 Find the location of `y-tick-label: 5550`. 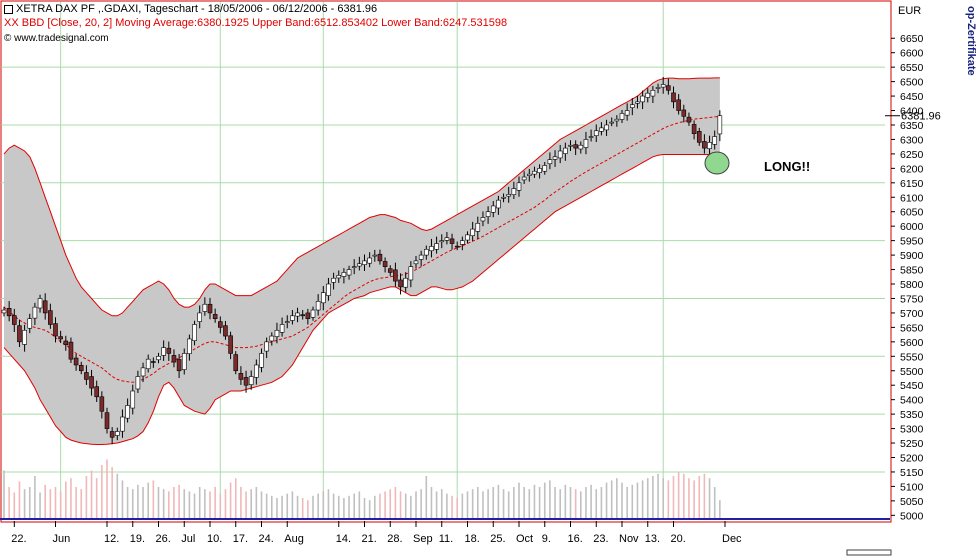

y-tick-label: 5550 is located at coordinates (912, 357).